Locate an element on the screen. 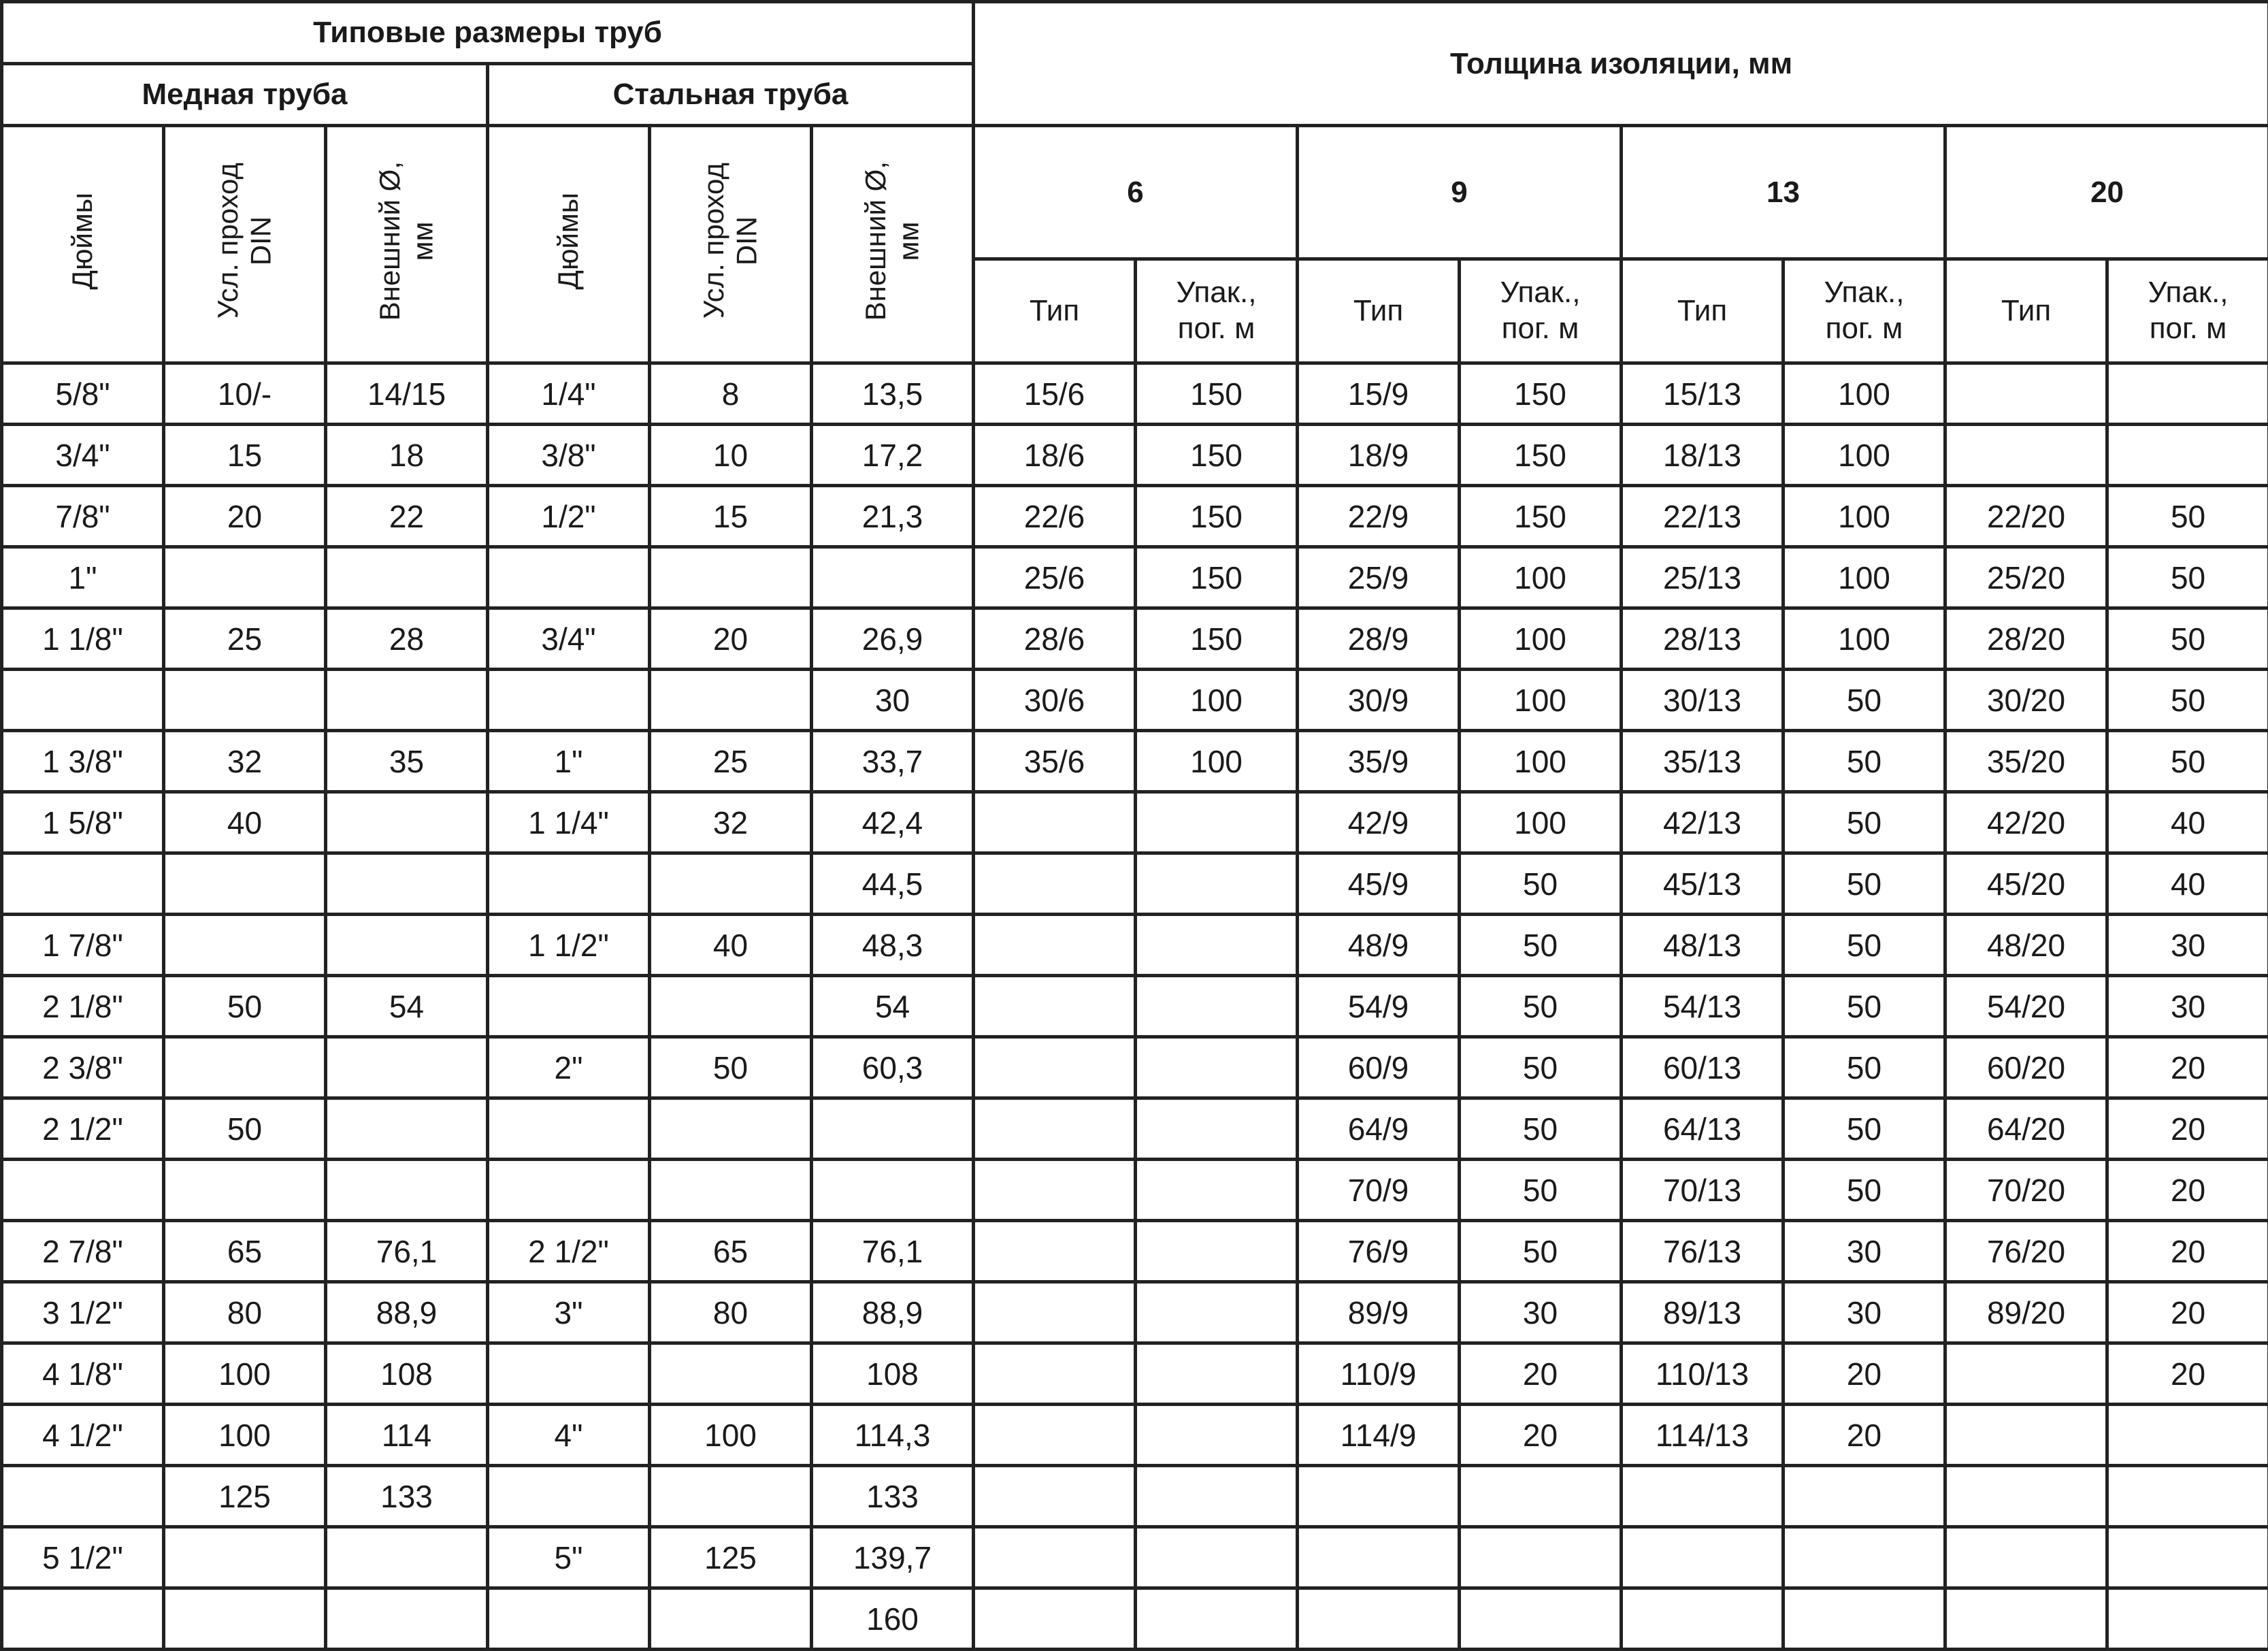 The image size is (2268, 1651). table-cell: 22/6 is located at coordinates (1055, 516).